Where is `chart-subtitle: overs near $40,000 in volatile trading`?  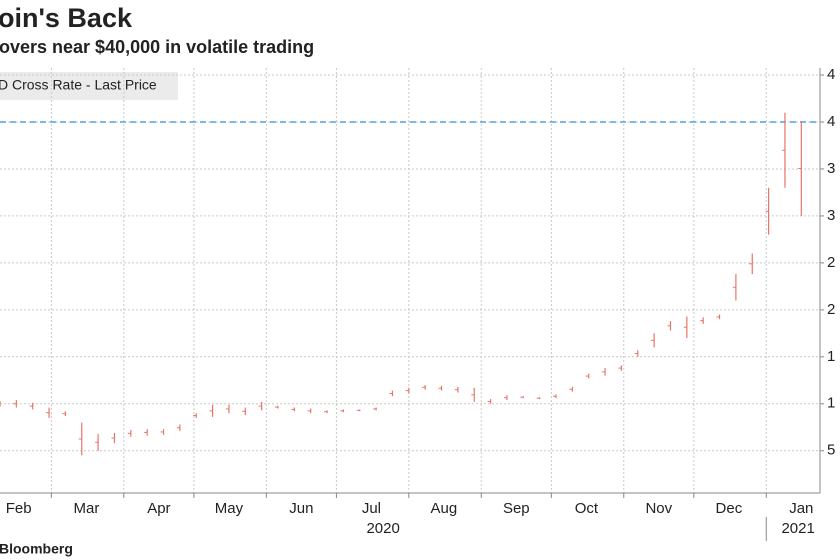
chart-subtitle: overs near $40,000 in volatile trading is located at coordinates (157, 47).